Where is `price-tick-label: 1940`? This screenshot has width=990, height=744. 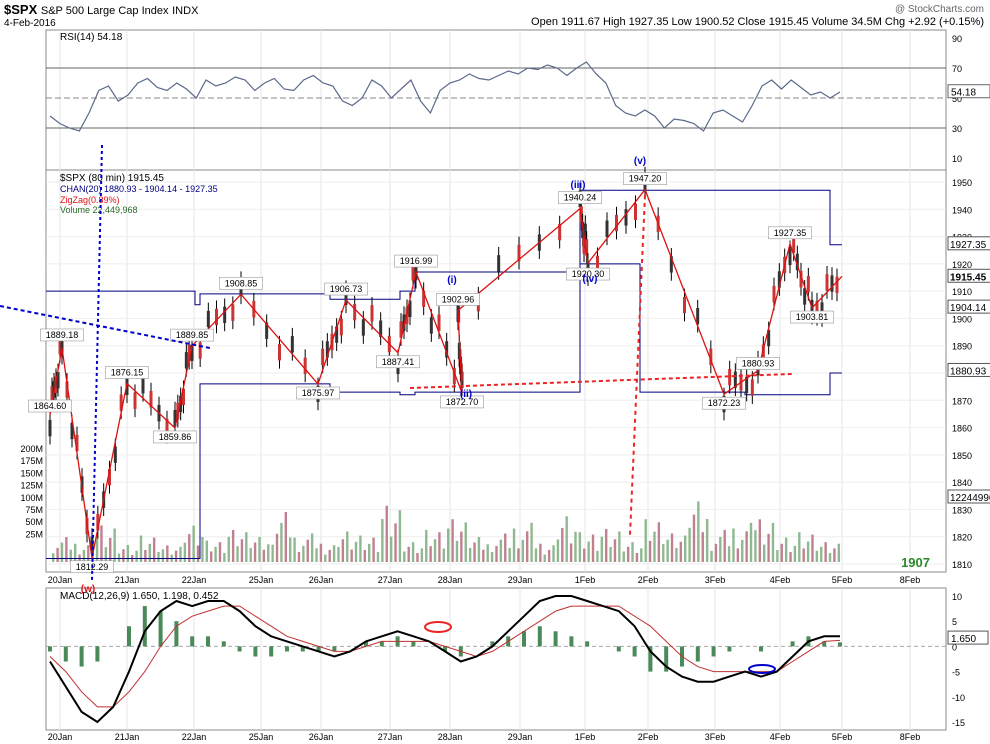 price-tick-label: 1940 is located at coordinates (962, 210).